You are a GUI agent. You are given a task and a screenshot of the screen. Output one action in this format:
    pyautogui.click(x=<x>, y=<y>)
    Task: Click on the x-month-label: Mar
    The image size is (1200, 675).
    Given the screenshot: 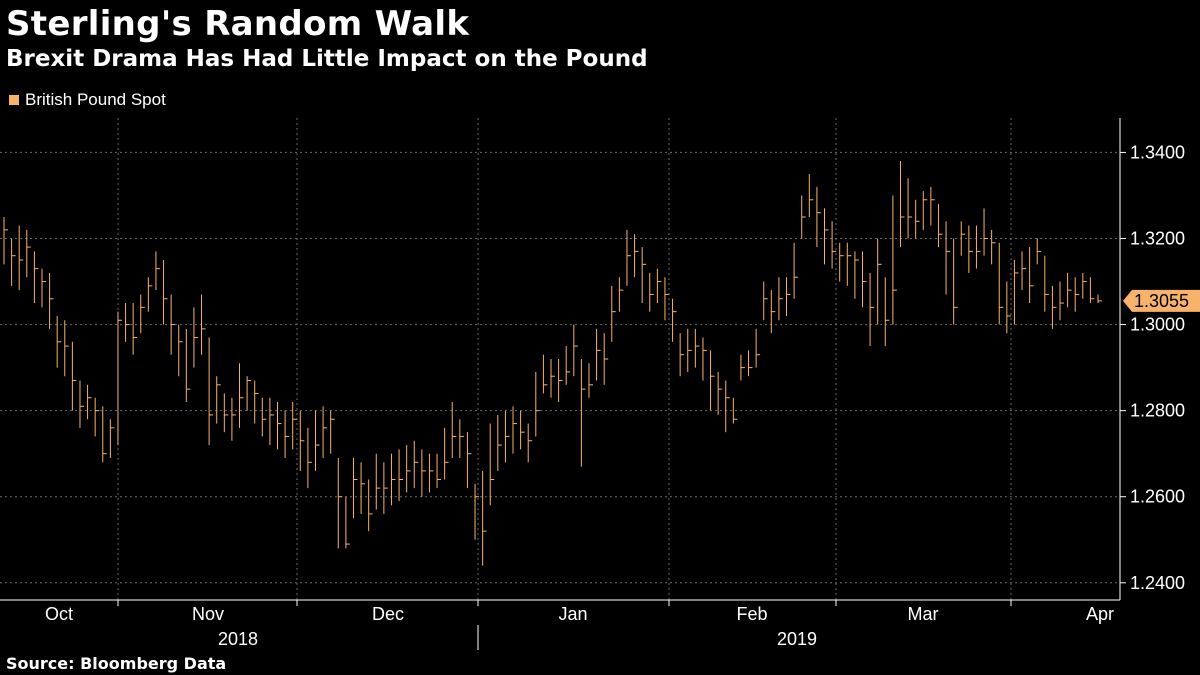 What is the action you would take?
    pyautogui.click(x=923, y=614)
    